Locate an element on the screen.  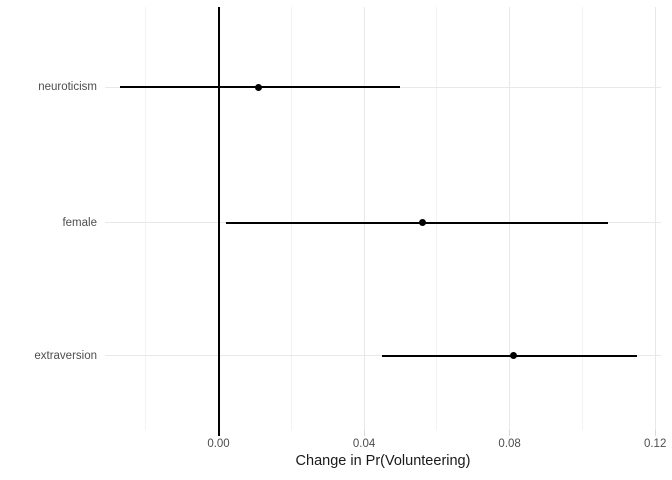
zero-reference-line is located at coordinates (218, 221).